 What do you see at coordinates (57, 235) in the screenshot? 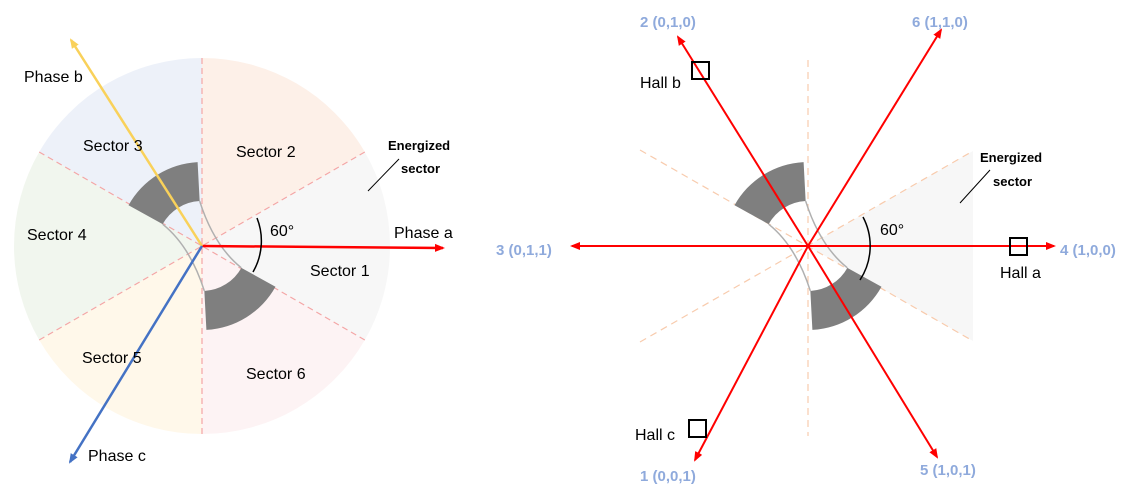
I see `sector-4-label: Sector 4` at bounding box center [57, 235].